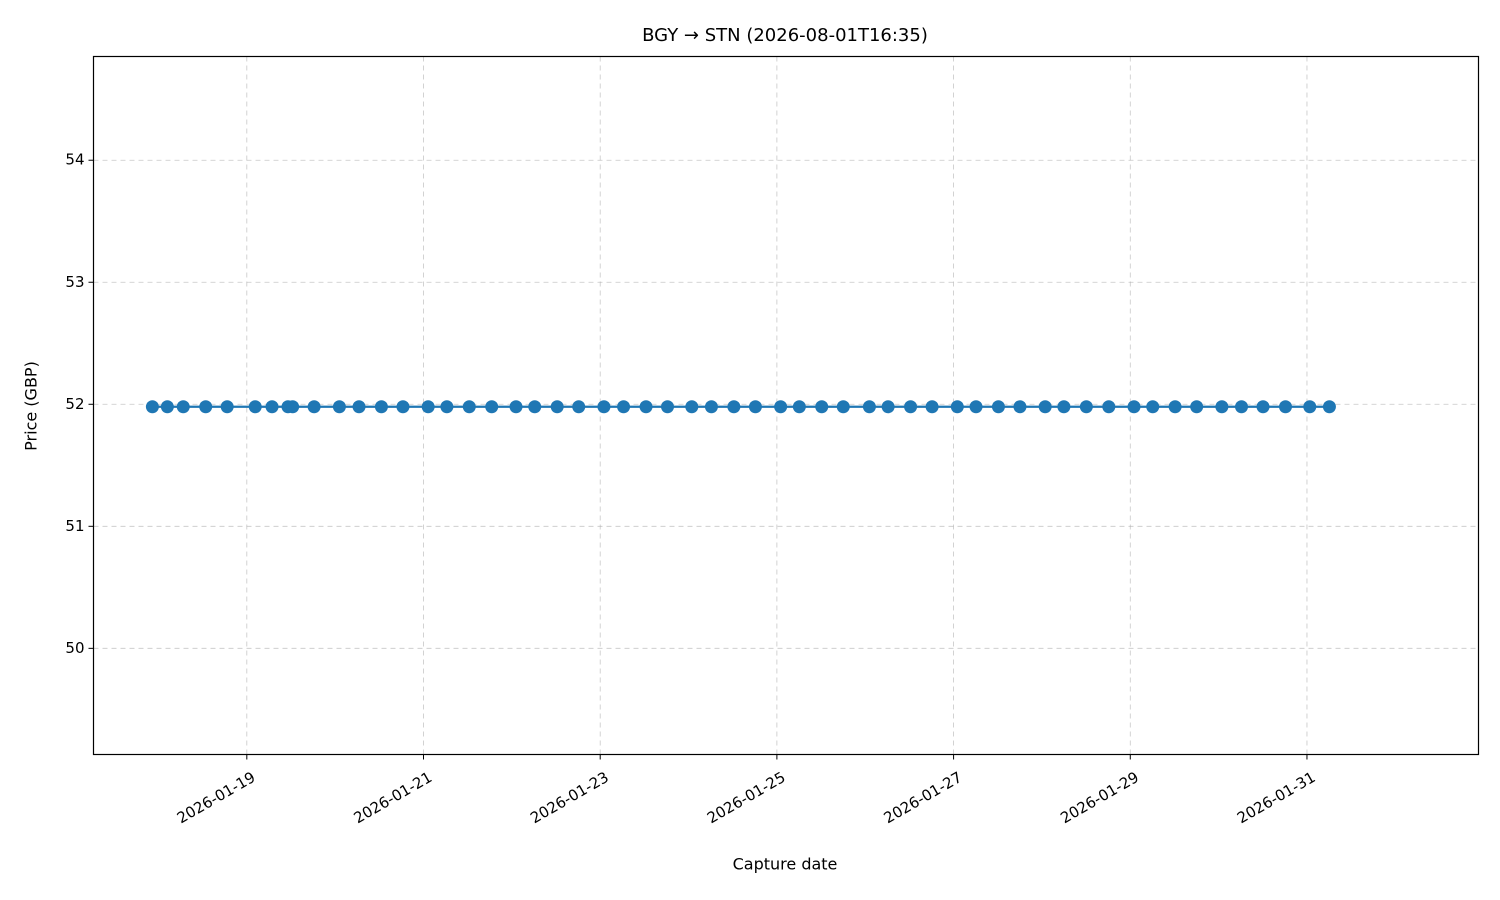 This screenshot has height=900, width=1500. Describe the element at coordinates (74, 282) in the screenshot. I see `y-tick-label: 53` at that location.